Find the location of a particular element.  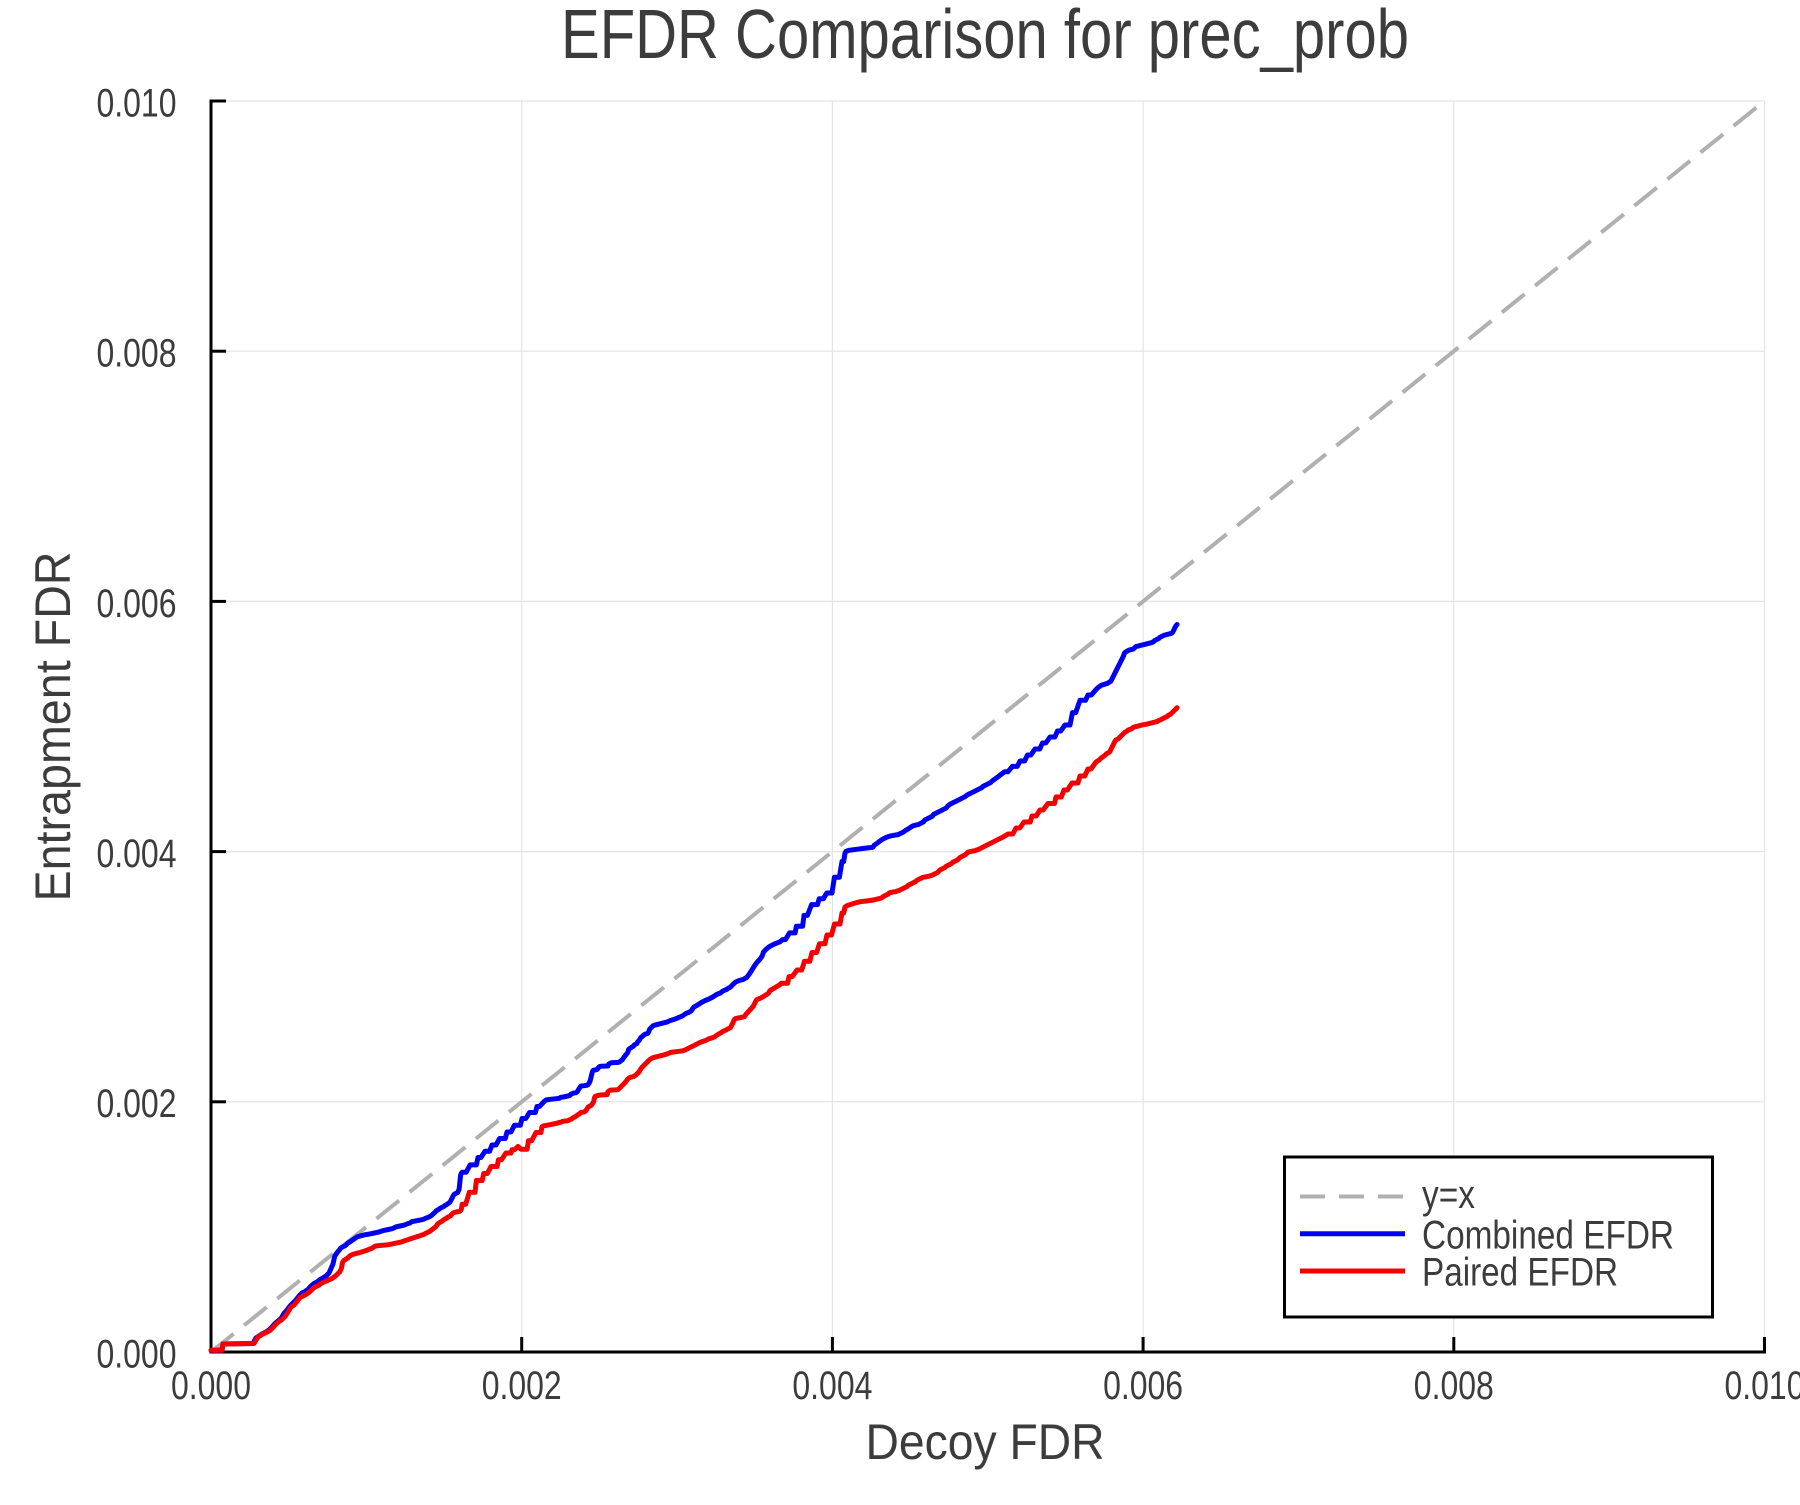

svg-text: Paired EFDR is located at coordinates (1520, 1273).